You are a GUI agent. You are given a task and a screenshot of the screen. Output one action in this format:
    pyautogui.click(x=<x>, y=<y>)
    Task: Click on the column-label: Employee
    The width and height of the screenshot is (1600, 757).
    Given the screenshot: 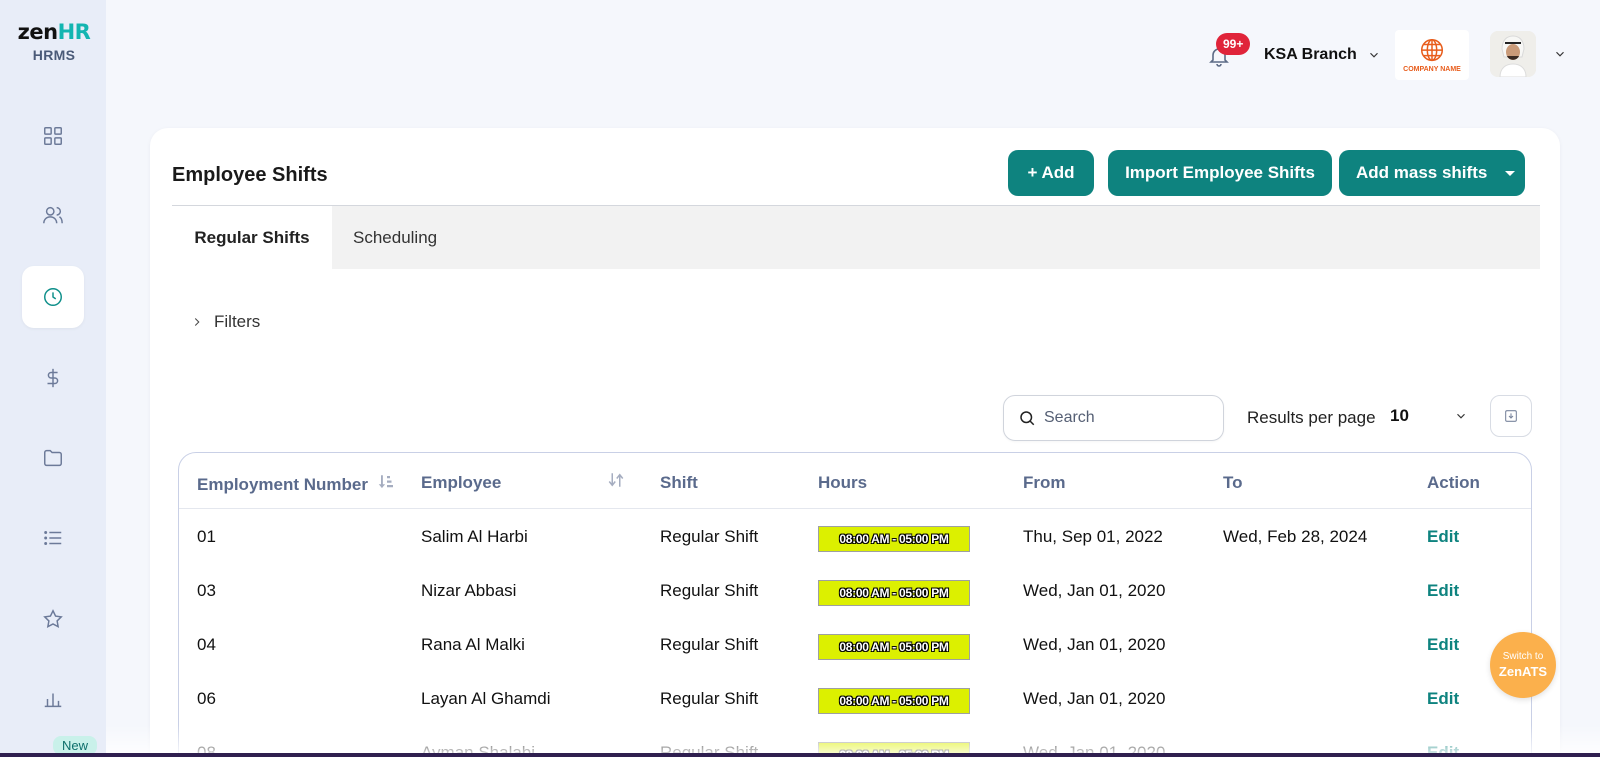 What is the action you would take?
    pyautogui.click(x=461, y=482)
    